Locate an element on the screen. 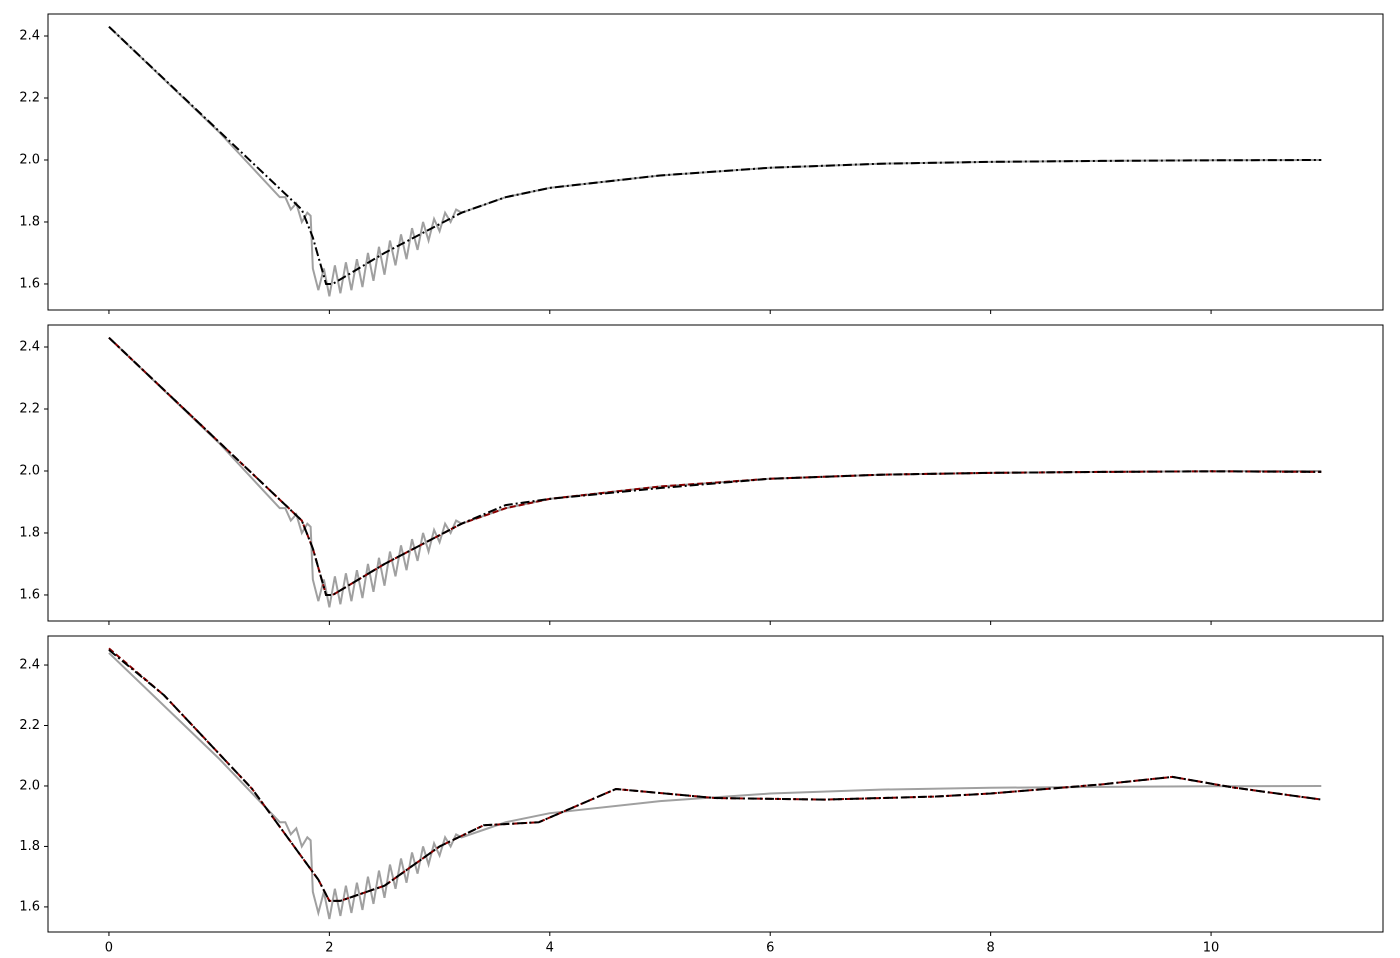  x-tick-label: 8 is located at coordinates (991, 948).